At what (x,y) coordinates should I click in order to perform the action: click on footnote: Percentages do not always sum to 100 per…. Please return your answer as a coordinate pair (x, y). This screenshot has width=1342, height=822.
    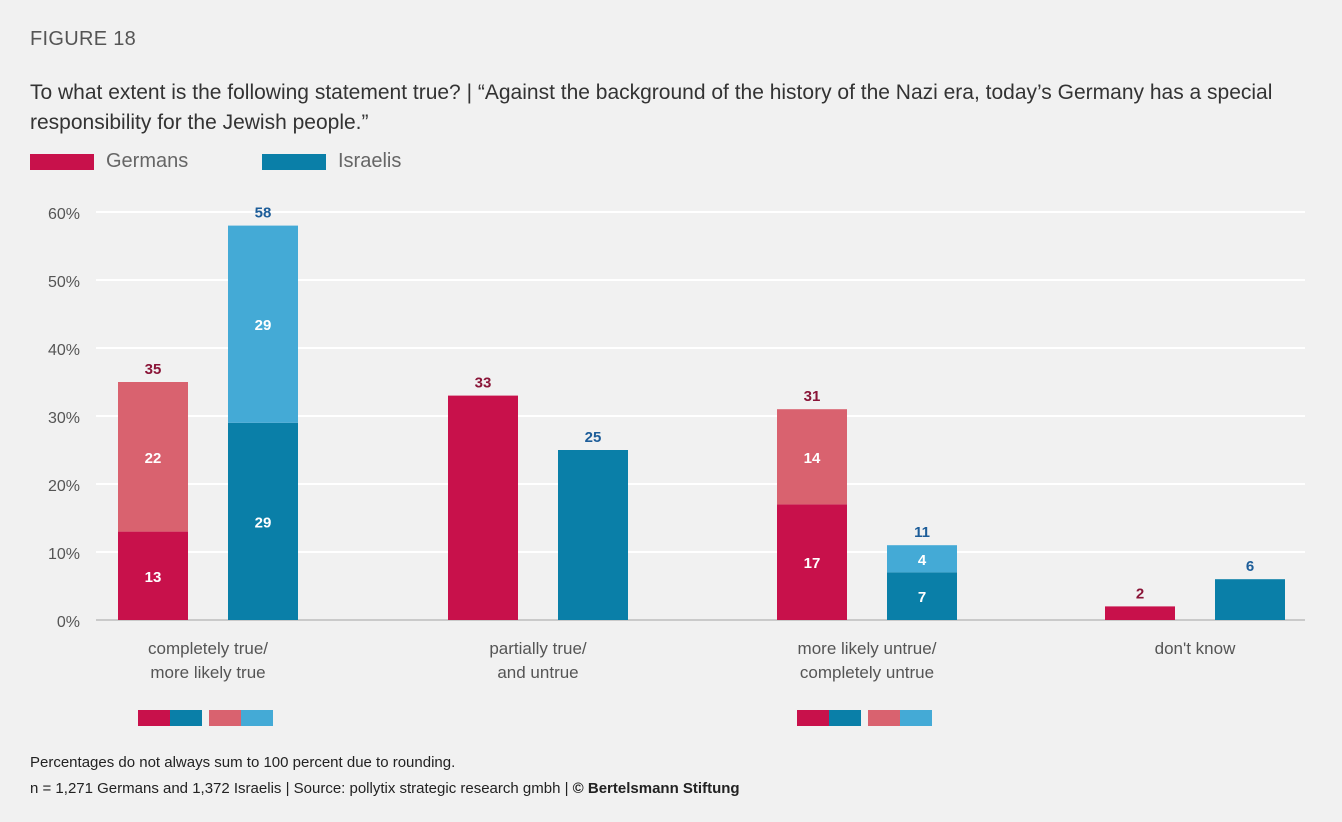
    Looking at the image, I should click on (385, 776).